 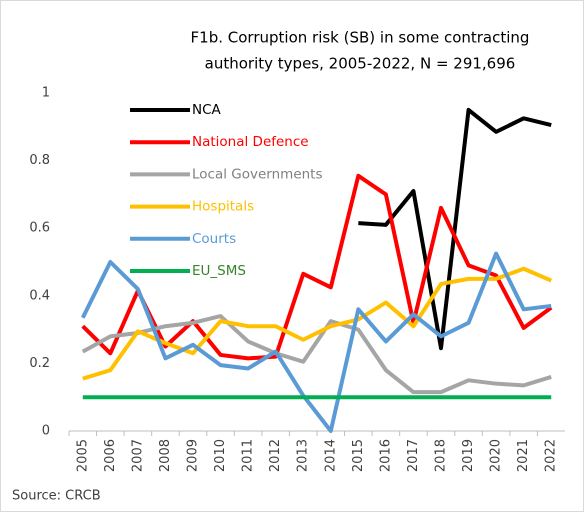 What do you see at coordinates (360, 64) in the screenshot?
I see `chart-title: authority types, 2005-2022, N = 291,696` at bounding box center [360, 64].